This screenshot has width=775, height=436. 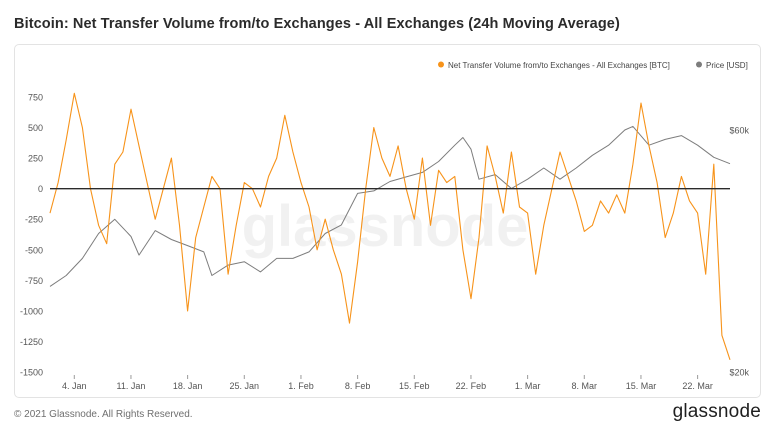 I want to click on x-tick-label: 22. Mar, so click(x=697, y=386).